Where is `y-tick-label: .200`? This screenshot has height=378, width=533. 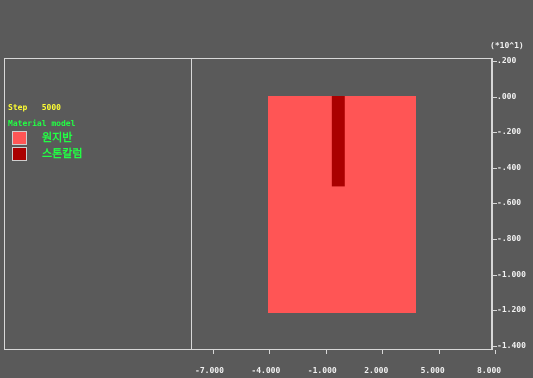
y-tick-label: .200 is located at coordinates (507, 60).